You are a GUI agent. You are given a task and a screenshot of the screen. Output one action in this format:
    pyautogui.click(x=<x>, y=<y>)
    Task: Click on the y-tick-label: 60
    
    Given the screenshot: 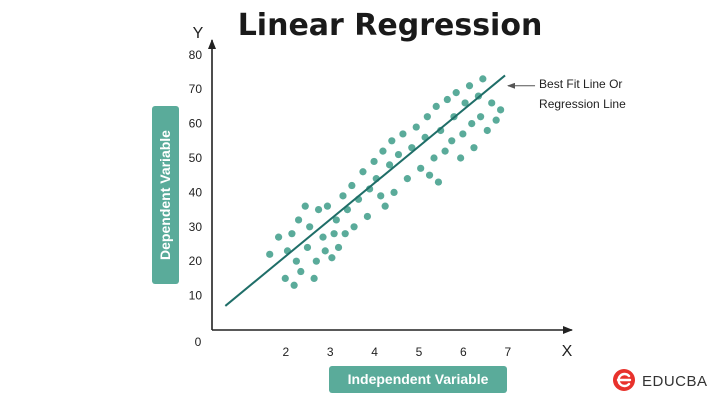 What is the action you would take?
    pyautogui.click(x=196, y=124)
    